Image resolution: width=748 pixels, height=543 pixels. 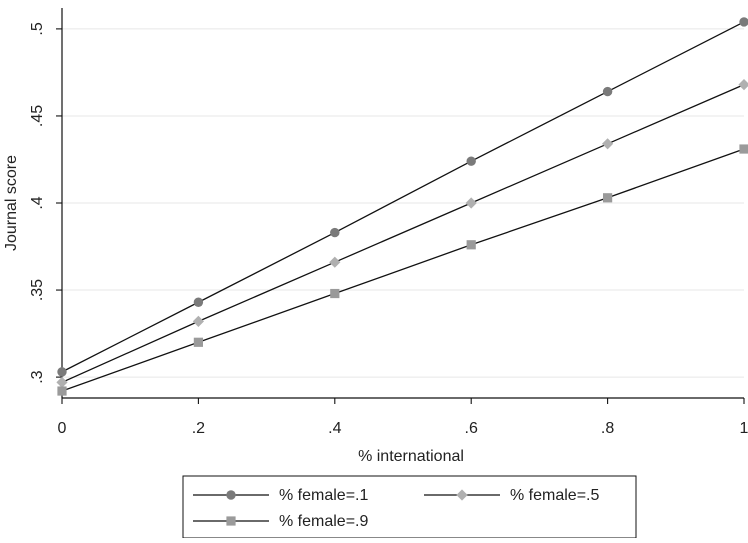 What do you see at coordinates (411, 456) in the screenshot?
I see `x-axis-label: % international` at bounding box center [411, 456].